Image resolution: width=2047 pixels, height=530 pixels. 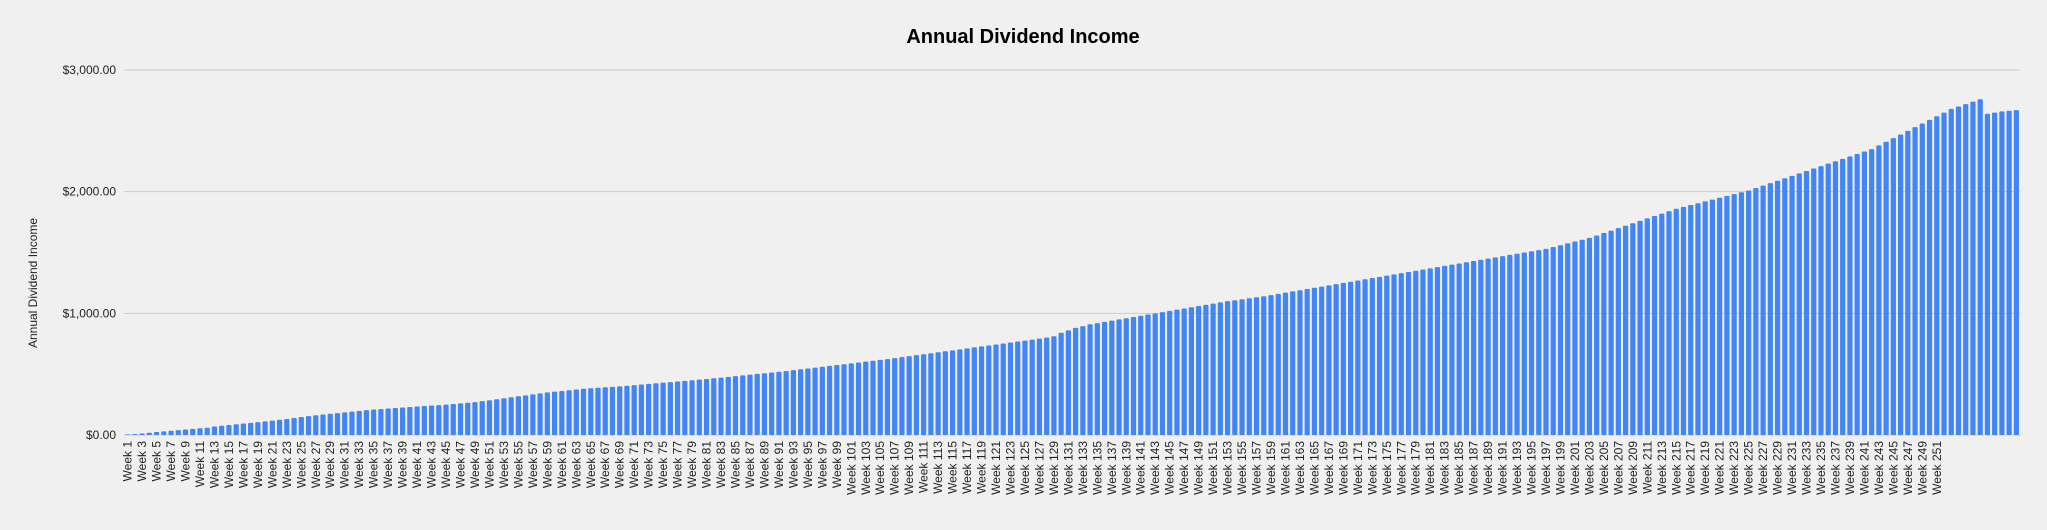 I want to click on x-tick-label: Week 117, so click(x=967, y=467).